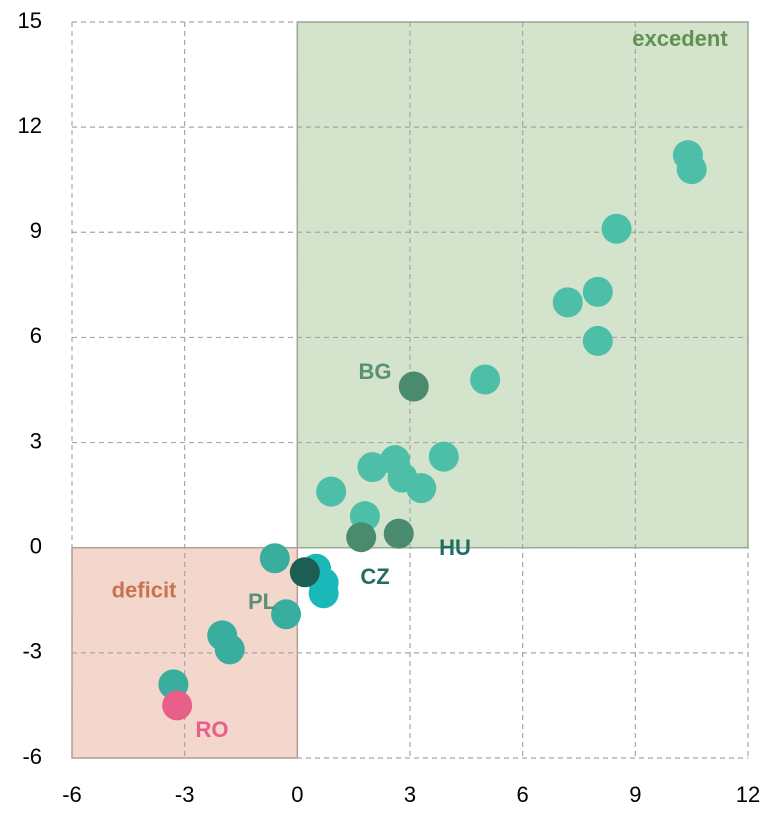  I want to click on annotation: PL, so click(262, 601).